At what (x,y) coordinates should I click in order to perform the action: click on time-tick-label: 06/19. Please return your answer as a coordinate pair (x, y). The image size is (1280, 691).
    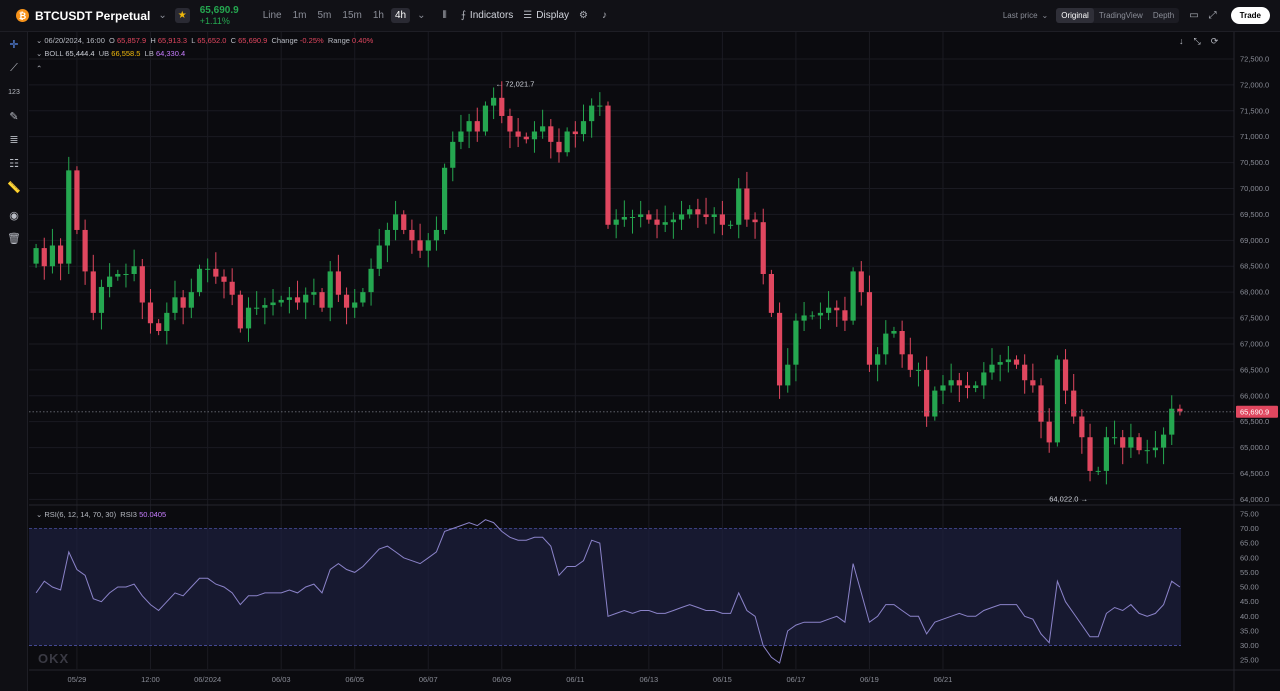
    Looking at the image, I should click on (869, 679).